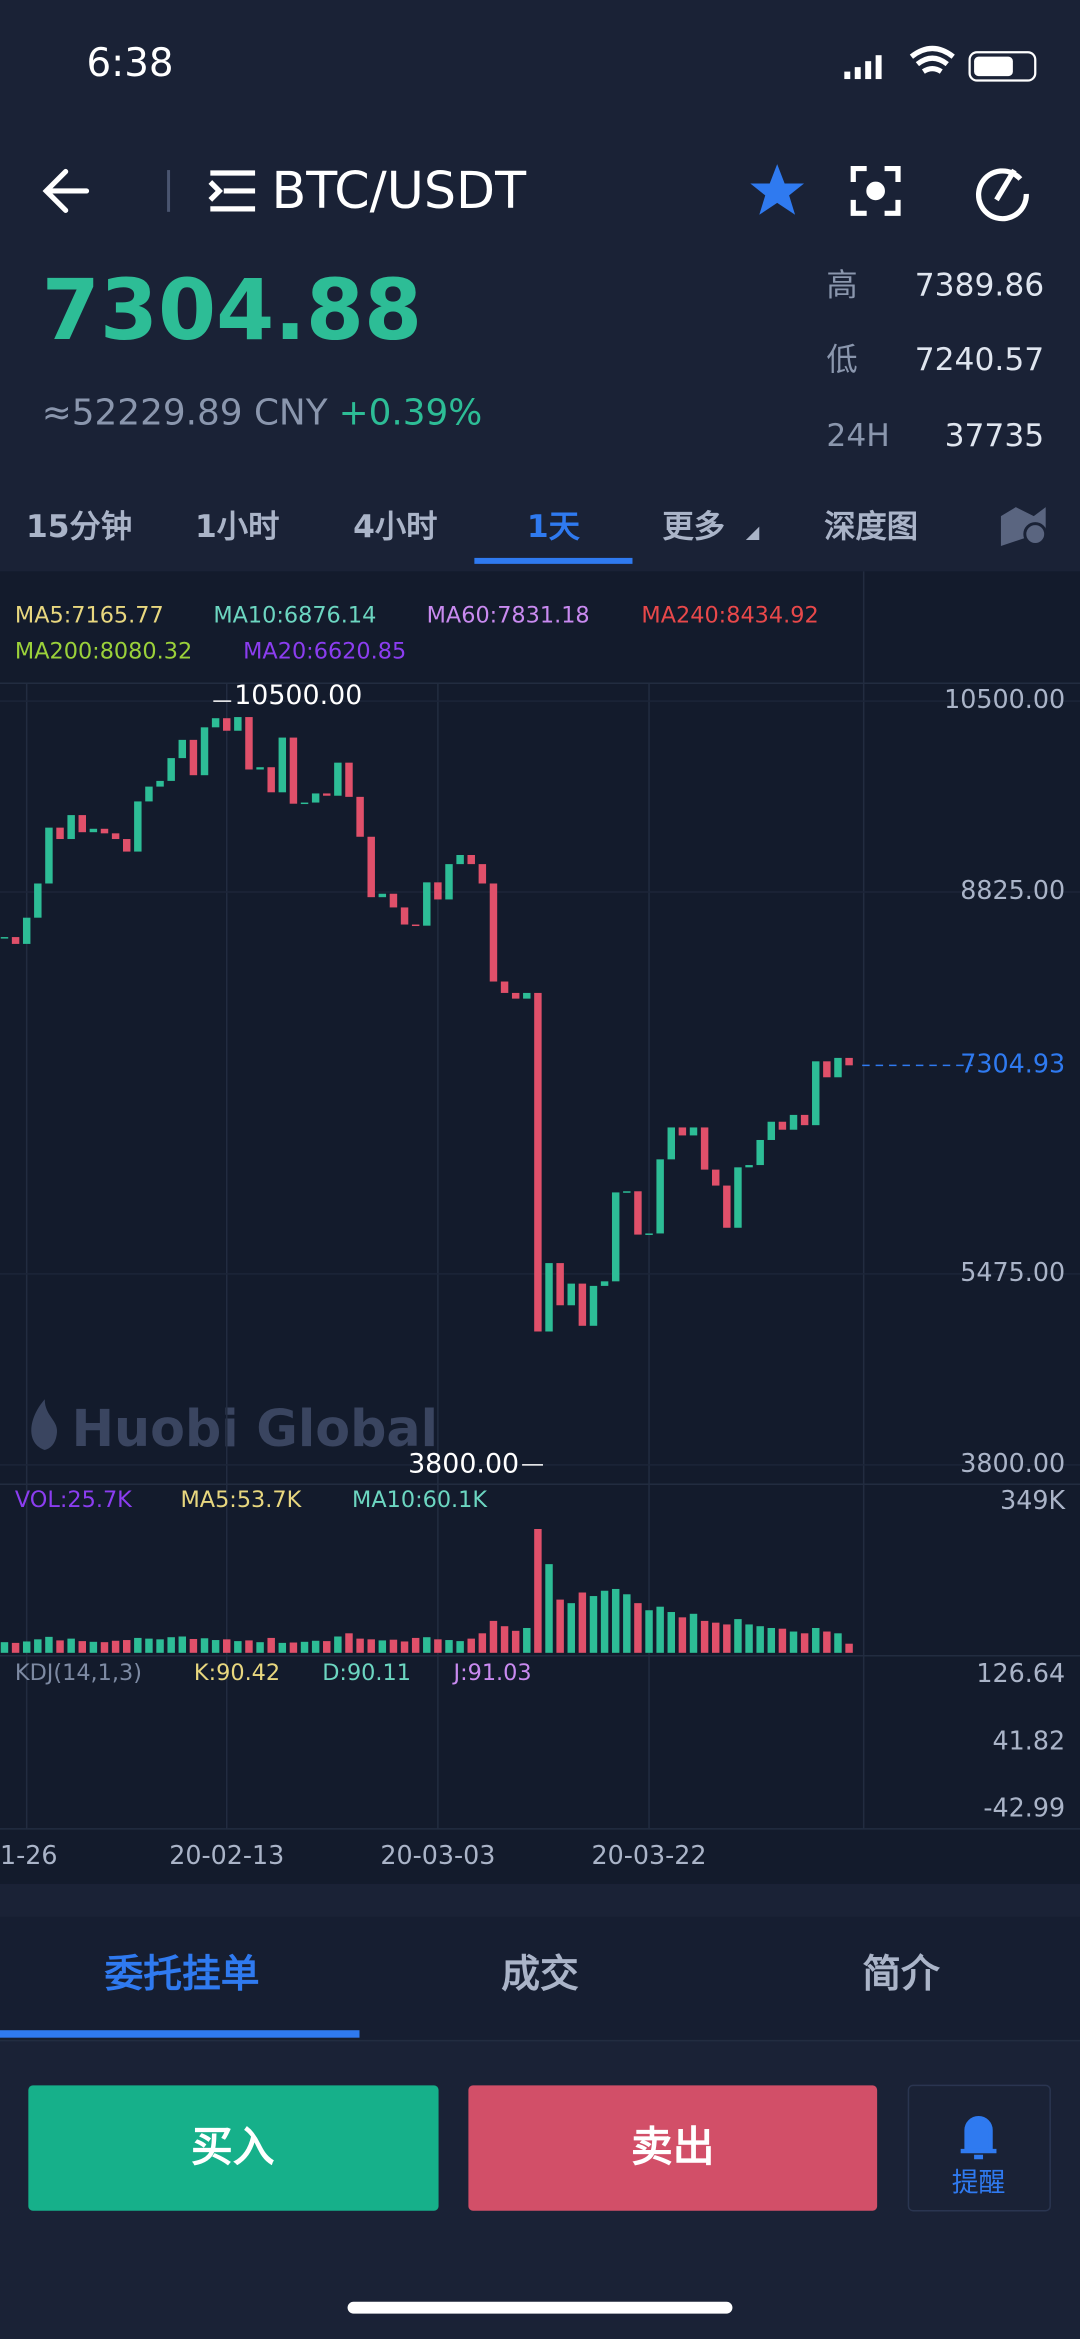 The height and width of the screenshot is (2339, 1080). What do you see at coordinates (1012, 1063) in the screenshot?
I see `last-price-label: 7304.93` at bounding box center [1012, 1063].